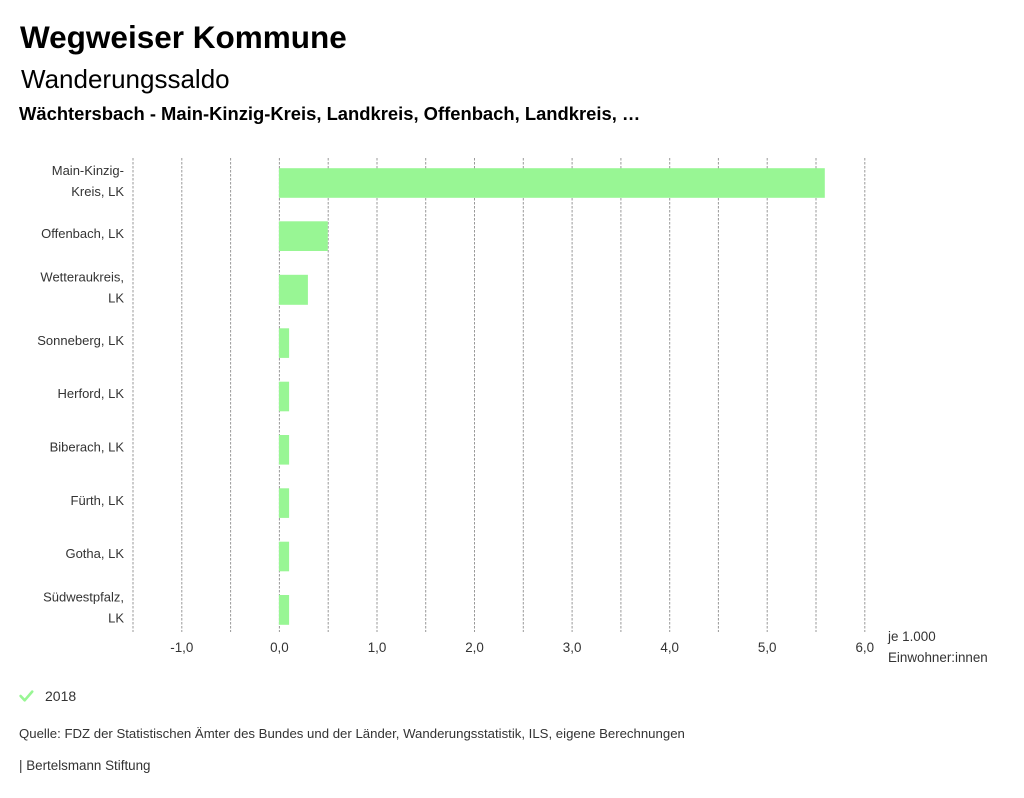  I want to click on svg-text: Südwestpfalz,, so click(83, 597).